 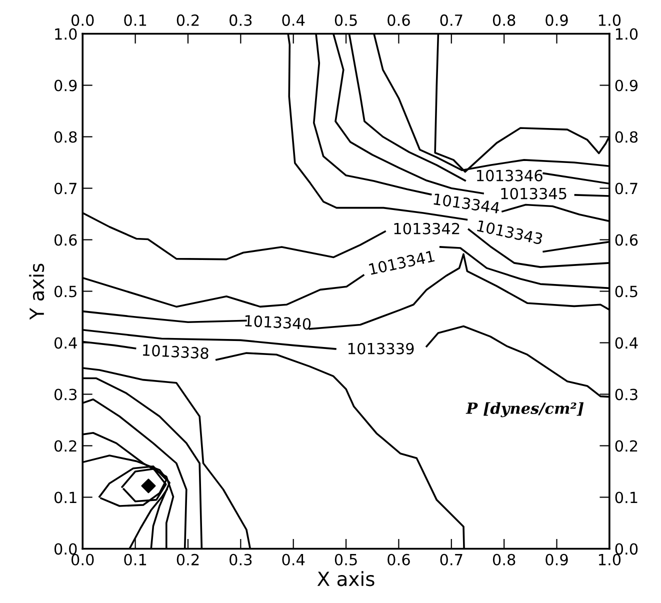 I want to click on x-axis-title: X axis, so click(x=345, y=578).